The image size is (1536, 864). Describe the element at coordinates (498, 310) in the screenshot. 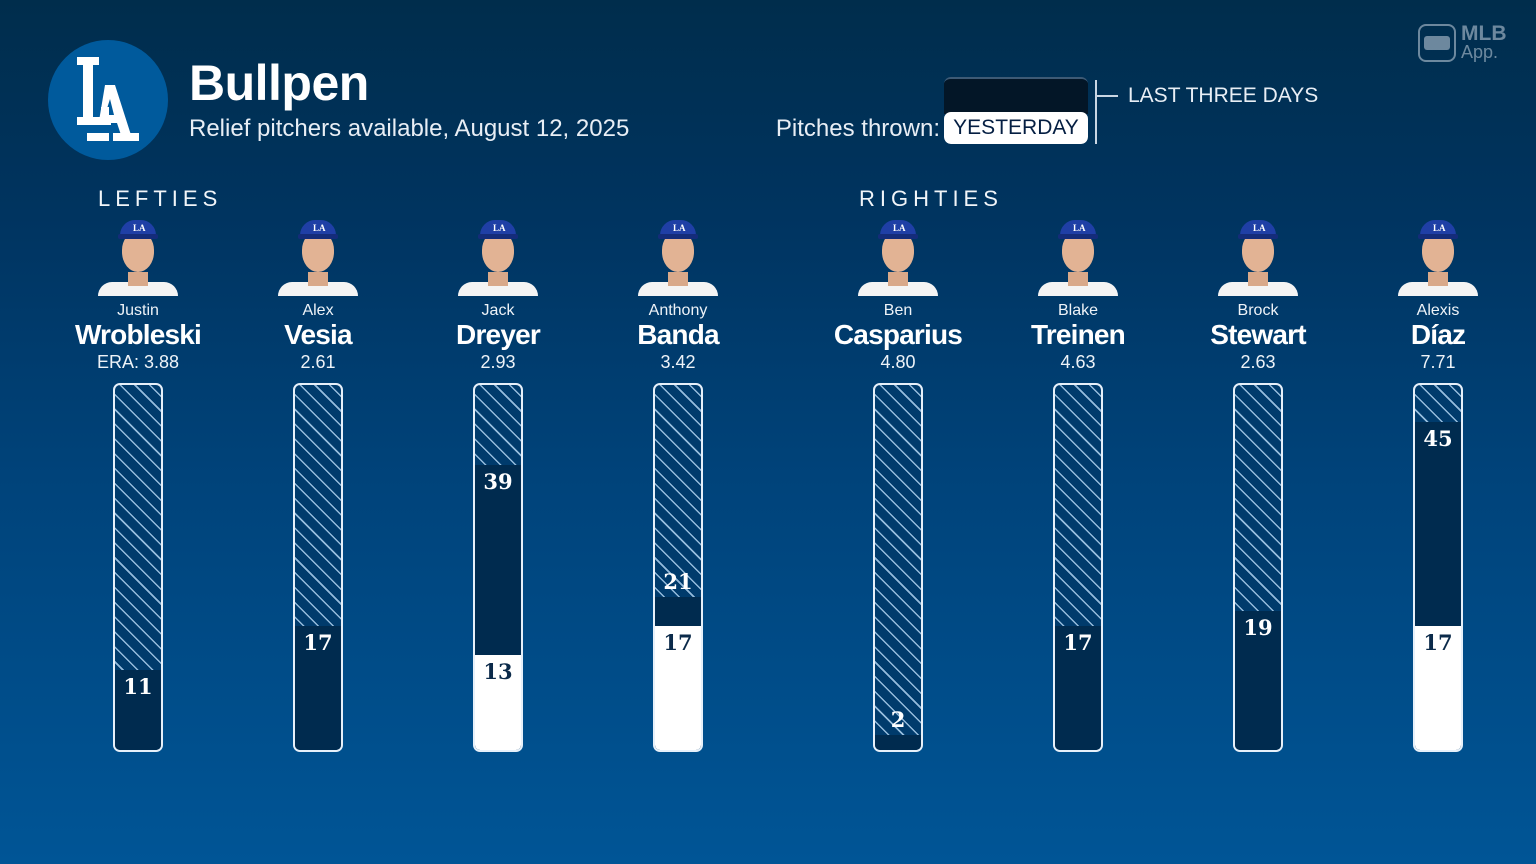

I see `player-first-name: Jack` at that location.